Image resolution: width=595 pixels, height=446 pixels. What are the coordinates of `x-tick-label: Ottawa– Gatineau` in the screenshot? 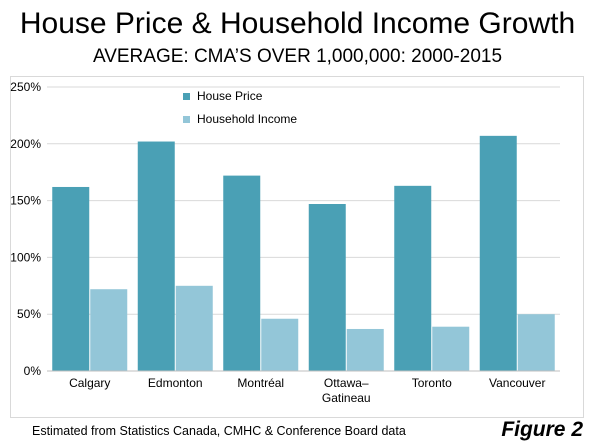 It's located at (346, 390).